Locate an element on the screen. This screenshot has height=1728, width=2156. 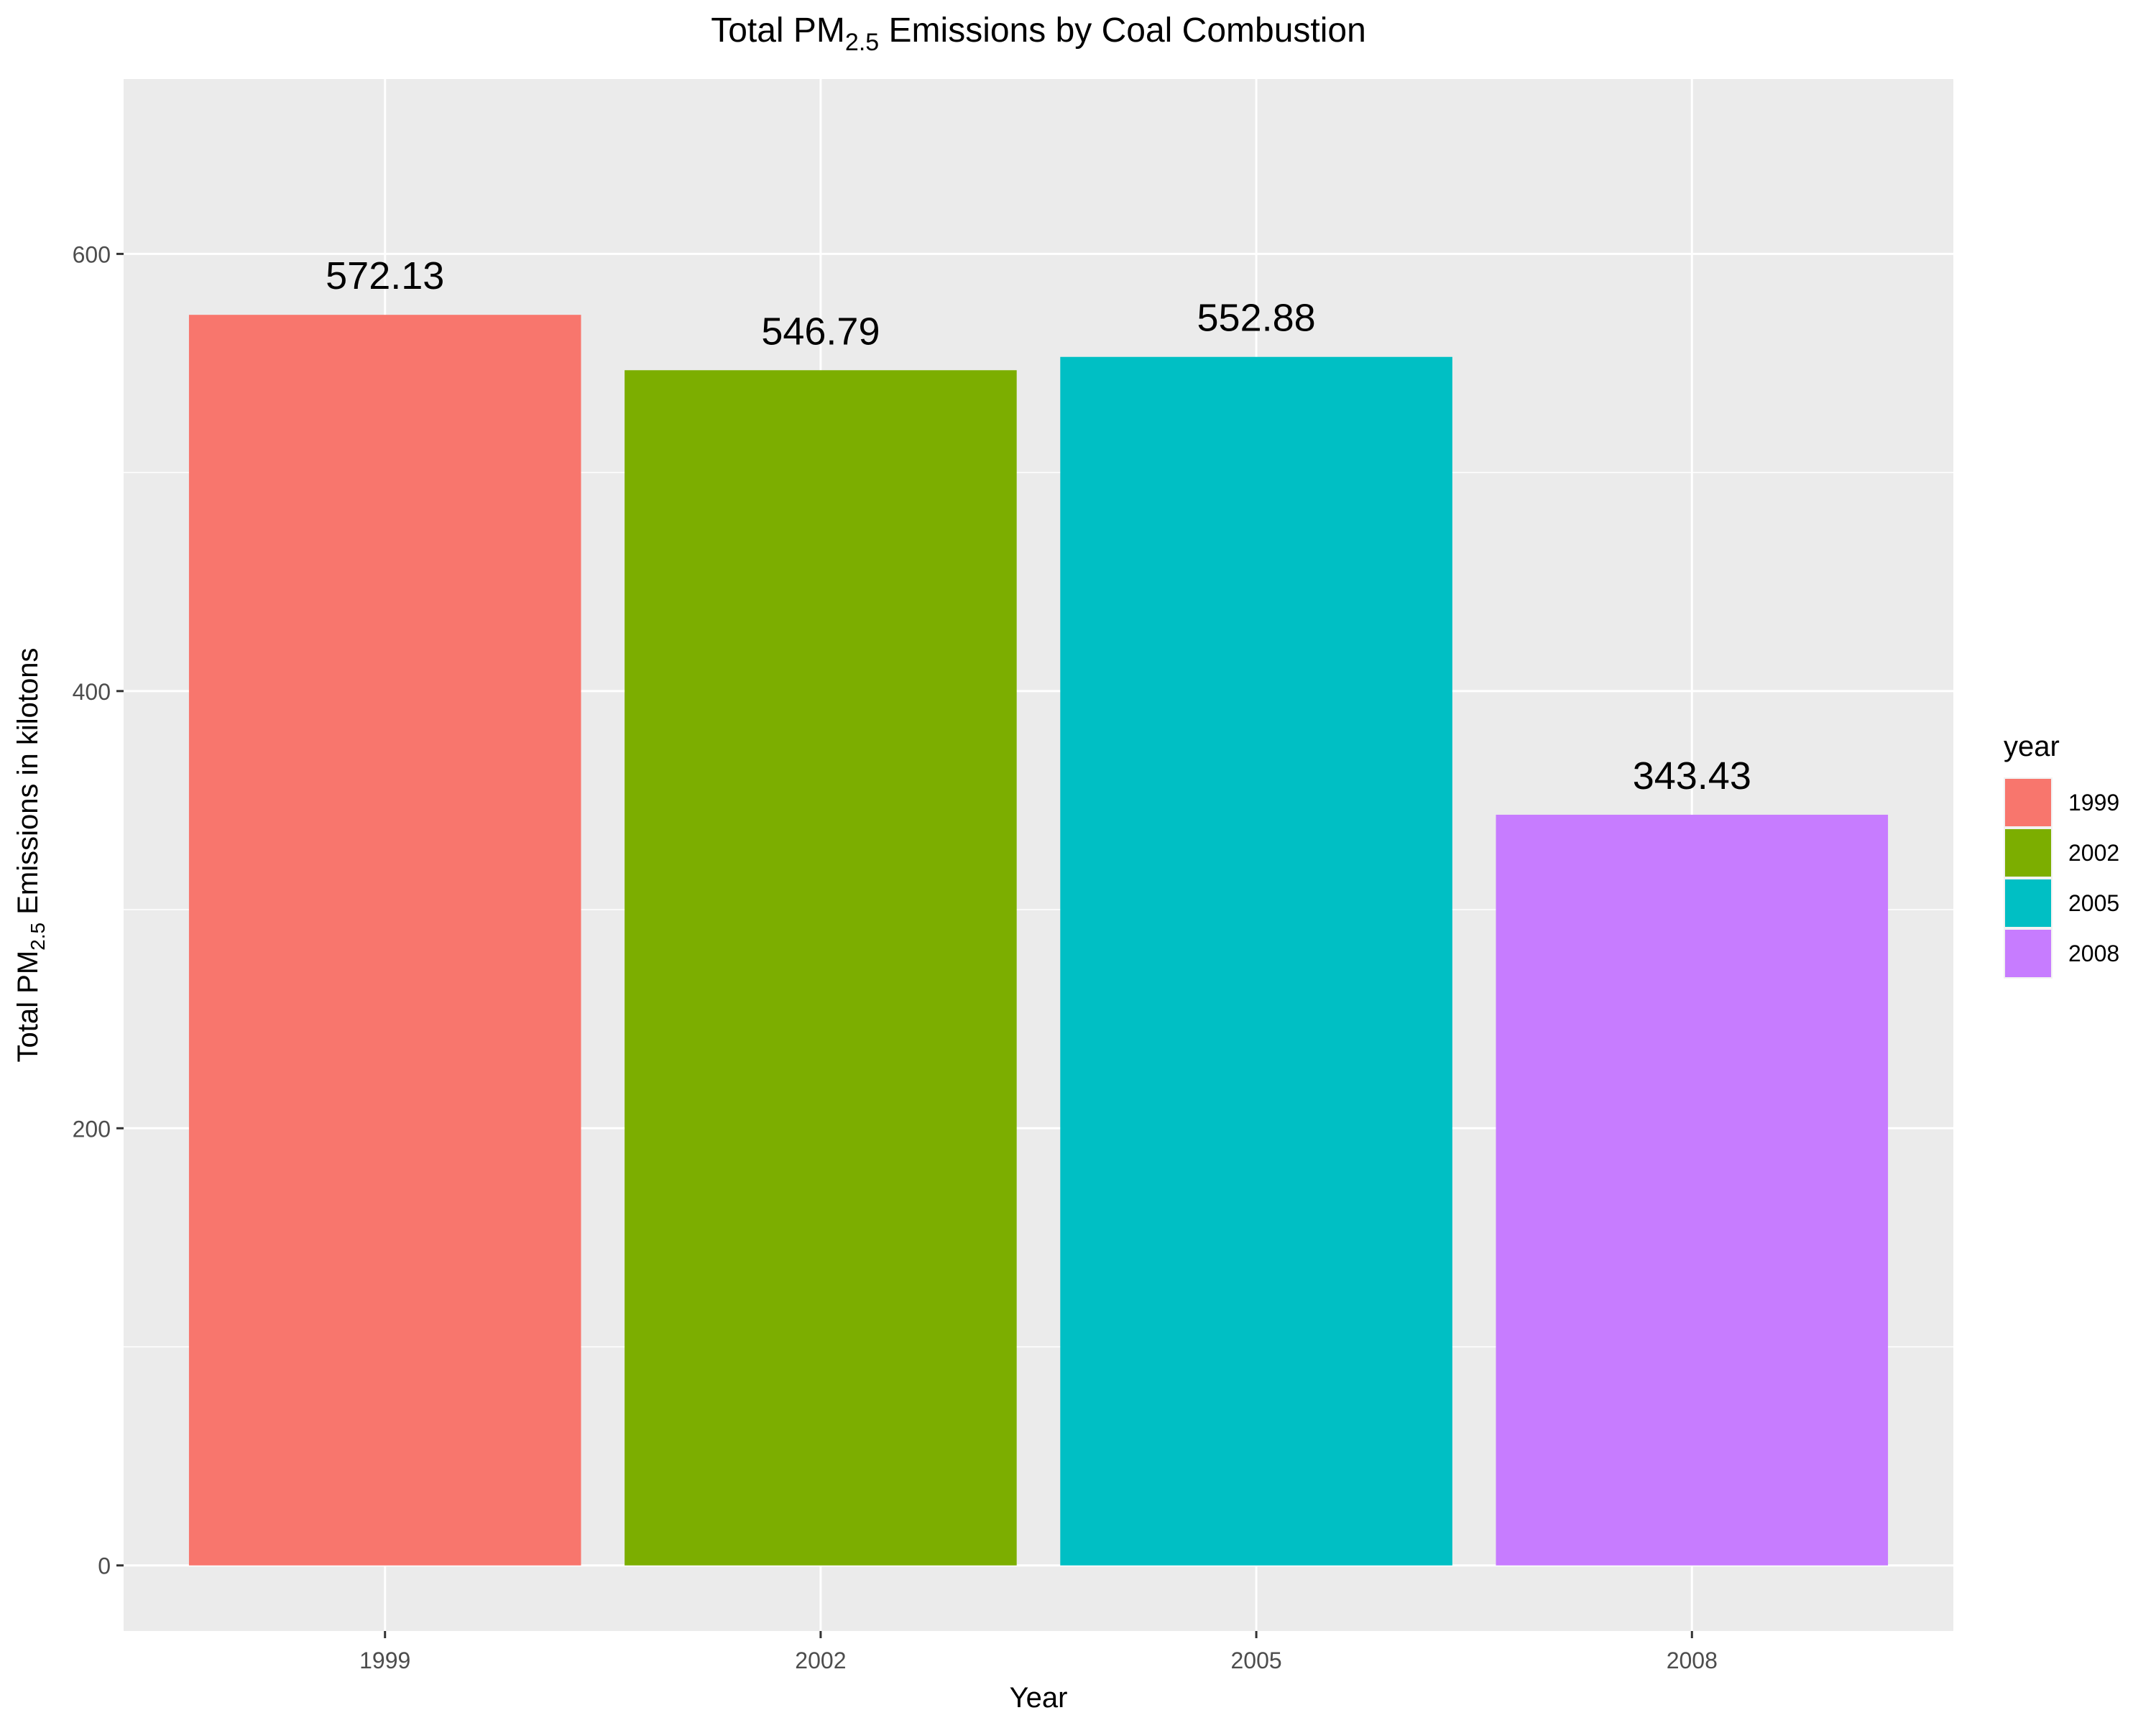
x-axis: 1999 2002 2005 2008 is located at coordinates (1038, 1652).